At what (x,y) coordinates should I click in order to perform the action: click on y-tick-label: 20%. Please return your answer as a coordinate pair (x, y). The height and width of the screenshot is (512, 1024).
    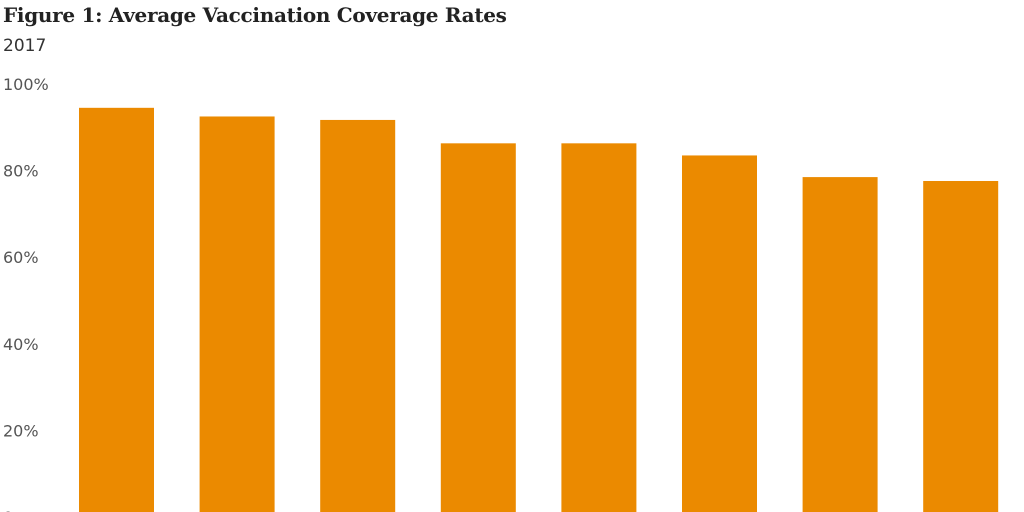
    Looking at the image, I should click on (21, 430).